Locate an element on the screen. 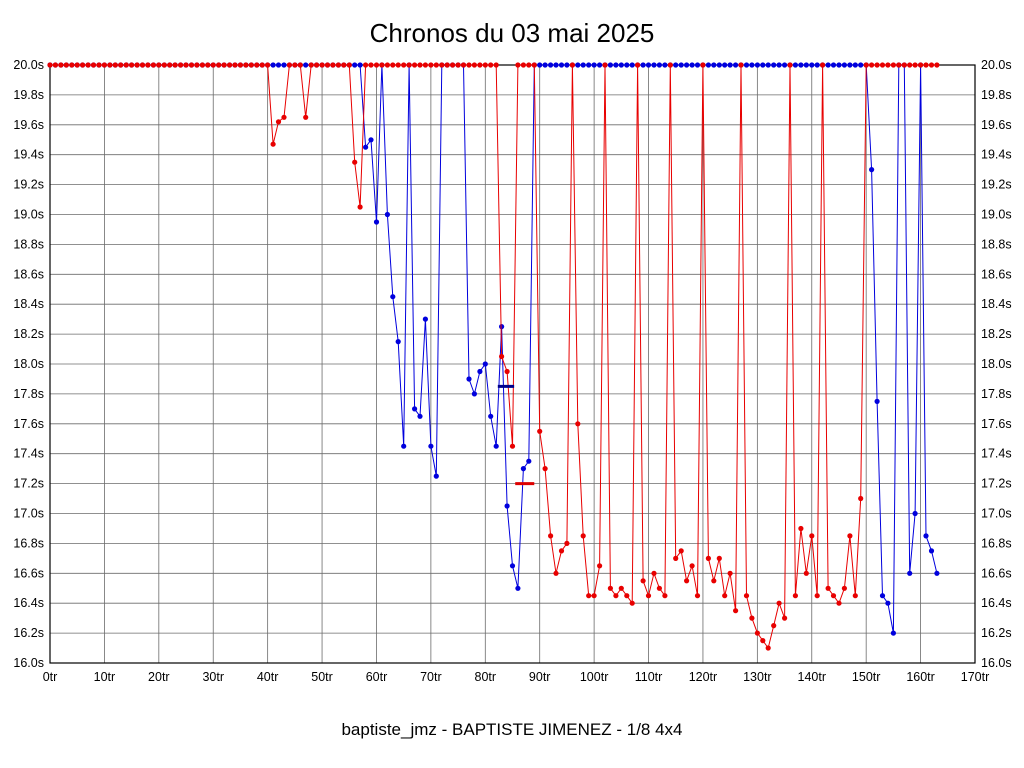 The height and width of the screenshot is (768, 1024). y-tick-label-left: 17.2s is located at coordinates (28, 484).